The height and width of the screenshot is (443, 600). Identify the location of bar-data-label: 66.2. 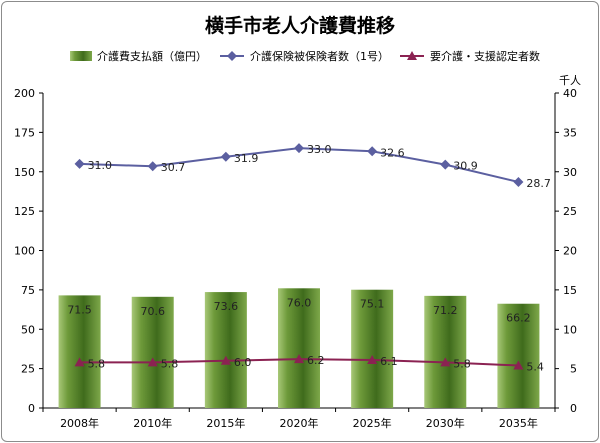
(518, 318).